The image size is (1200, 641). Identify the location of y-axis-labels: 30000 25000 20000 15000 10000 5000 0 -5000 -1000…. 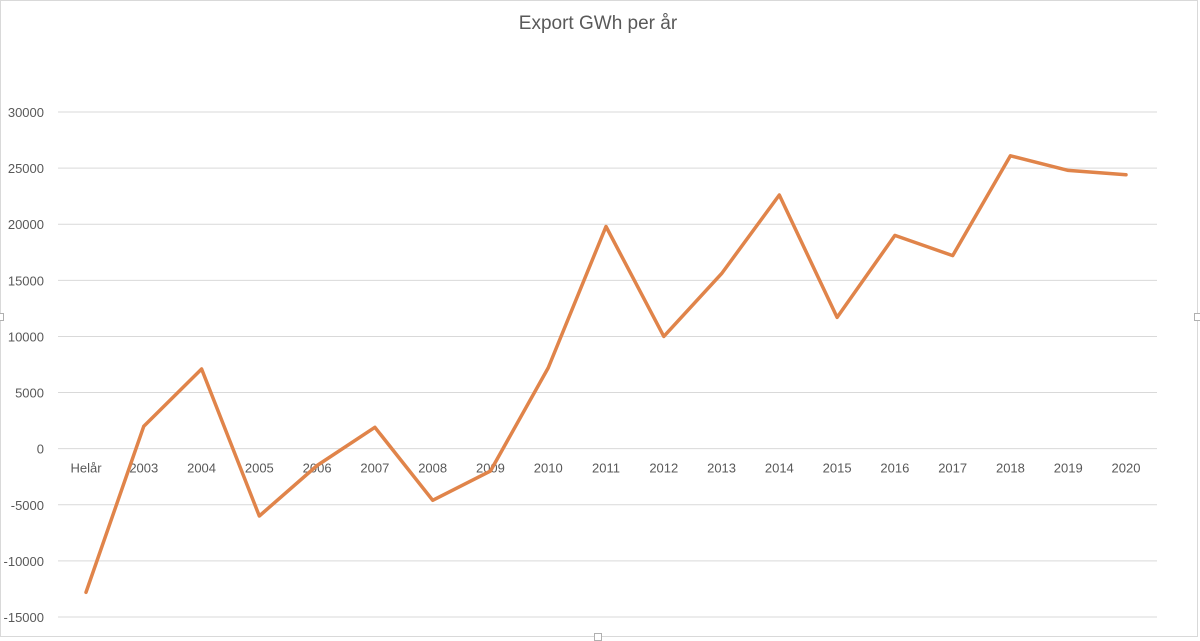
(24, 365).